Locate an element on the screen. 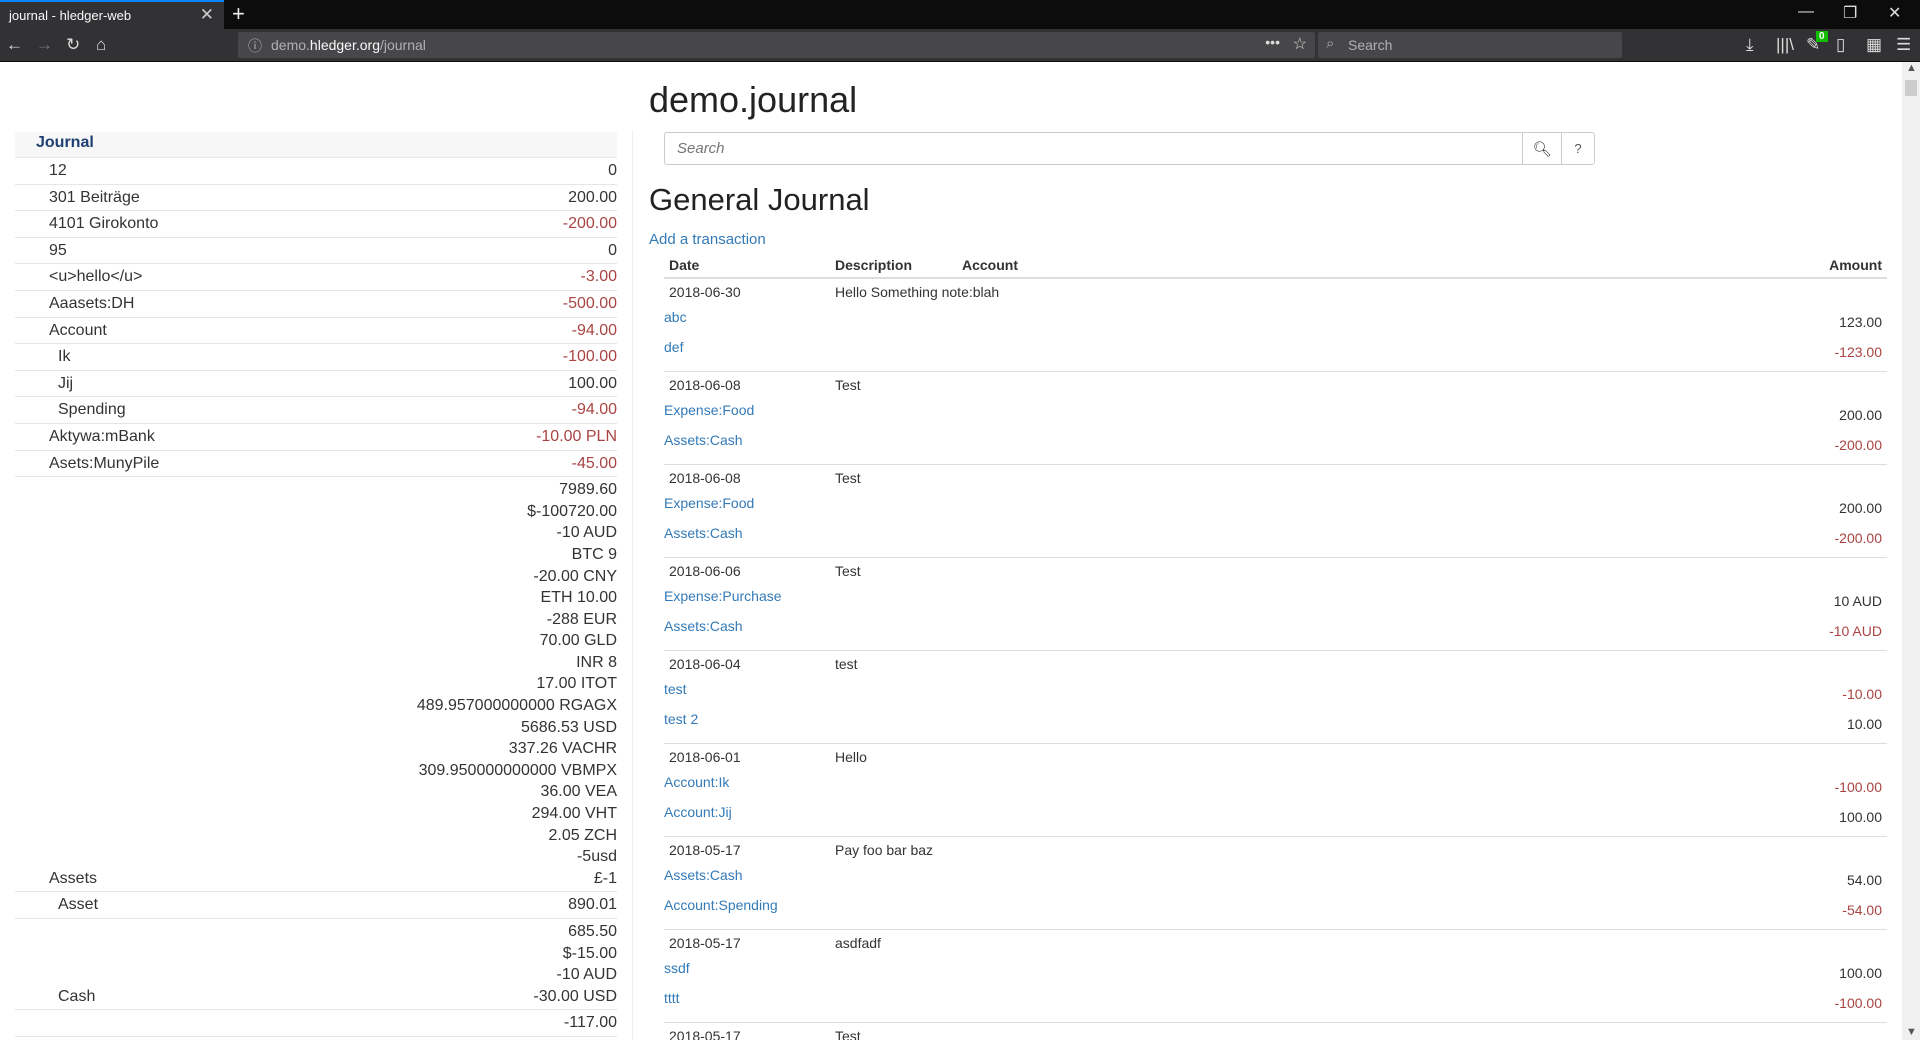 The image size is (1920, 1040). sidebar-account-row: 301 Beiträge 200.00 is located at coordinates (316, 198).